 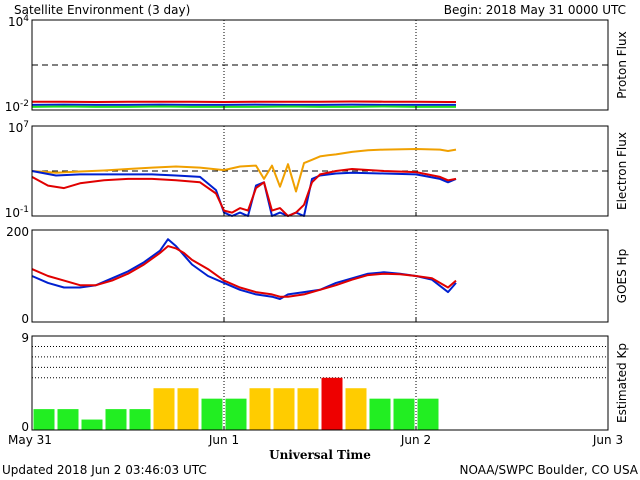 What do you see at coordinates (17, 212) in the screenshot?
I see `y-tick-label: 10⁻¹` at bounding box center [17, 212].